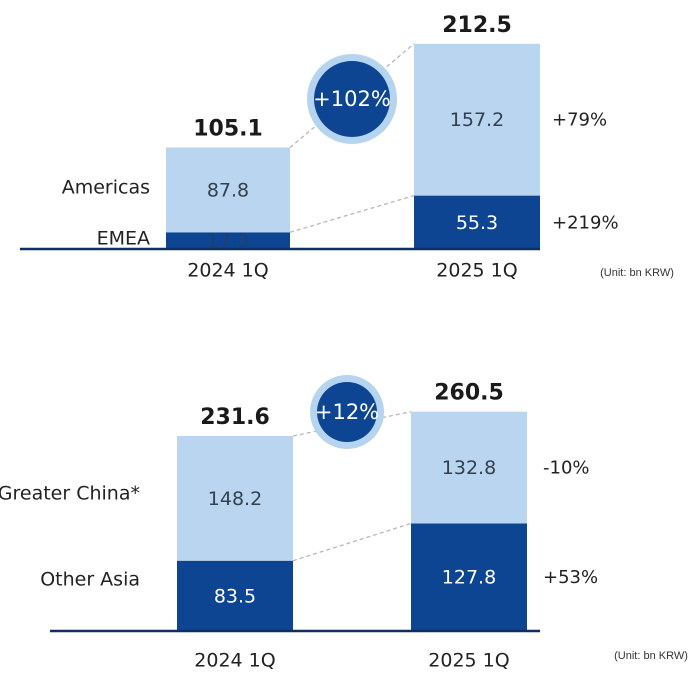  What do you see at coordinates (469, 393) in the screenshot?
I see `total-label: 260.5` at bounding box center [469, 393].